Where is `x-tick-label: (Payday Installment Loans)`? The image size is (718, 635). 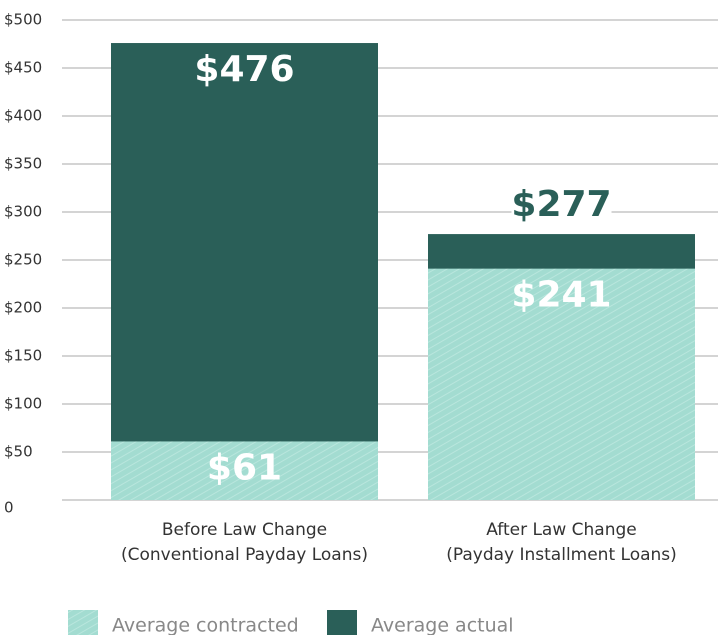
x-tick-label: (Payday Installment Loans) is located at coordinates (561, 555).